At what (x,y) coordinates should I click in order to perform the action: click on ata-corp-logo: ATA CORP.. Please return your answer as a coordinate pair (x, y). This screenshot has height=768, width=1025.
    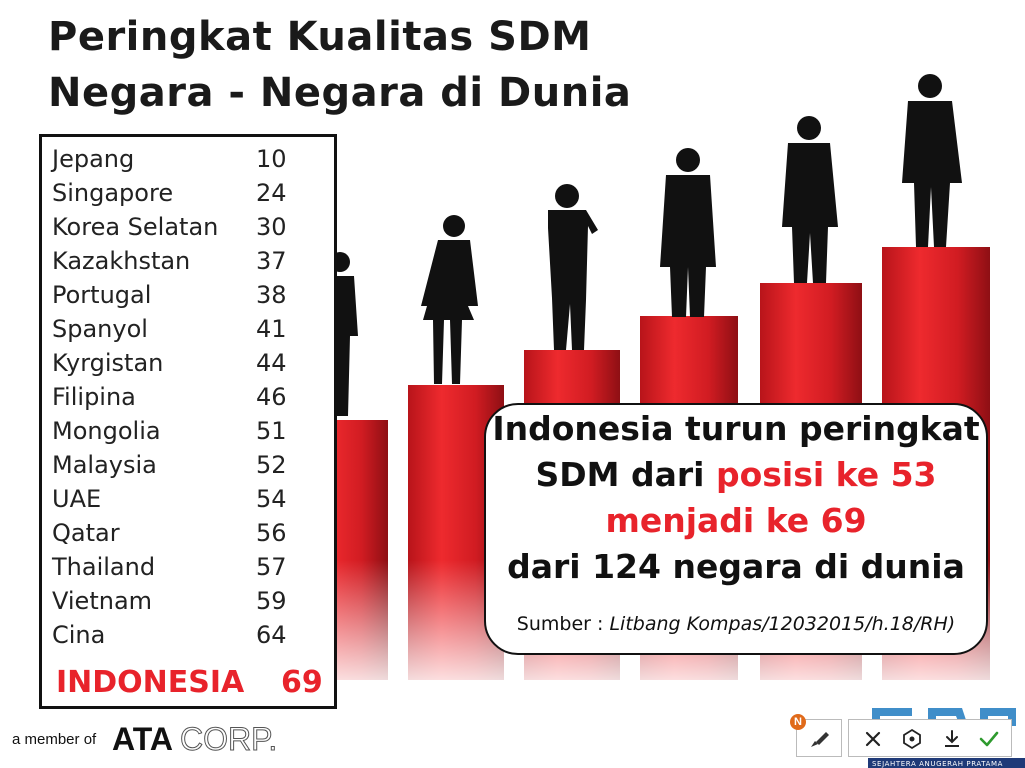
    Looking at the image, I should click on (195, 738).